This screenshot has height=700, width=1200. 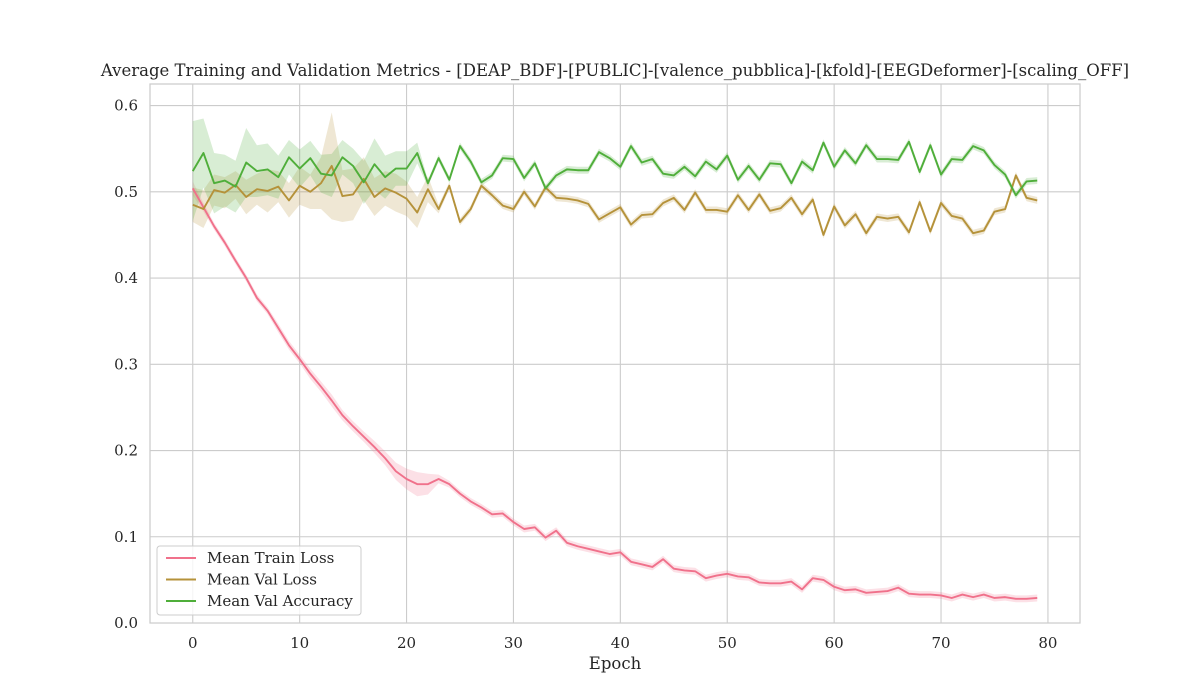 I want to click on y-tick-labels: 0.0 0.1 0.2 0.3 0.4 0.5 0.6, so click(x=126, y=364).